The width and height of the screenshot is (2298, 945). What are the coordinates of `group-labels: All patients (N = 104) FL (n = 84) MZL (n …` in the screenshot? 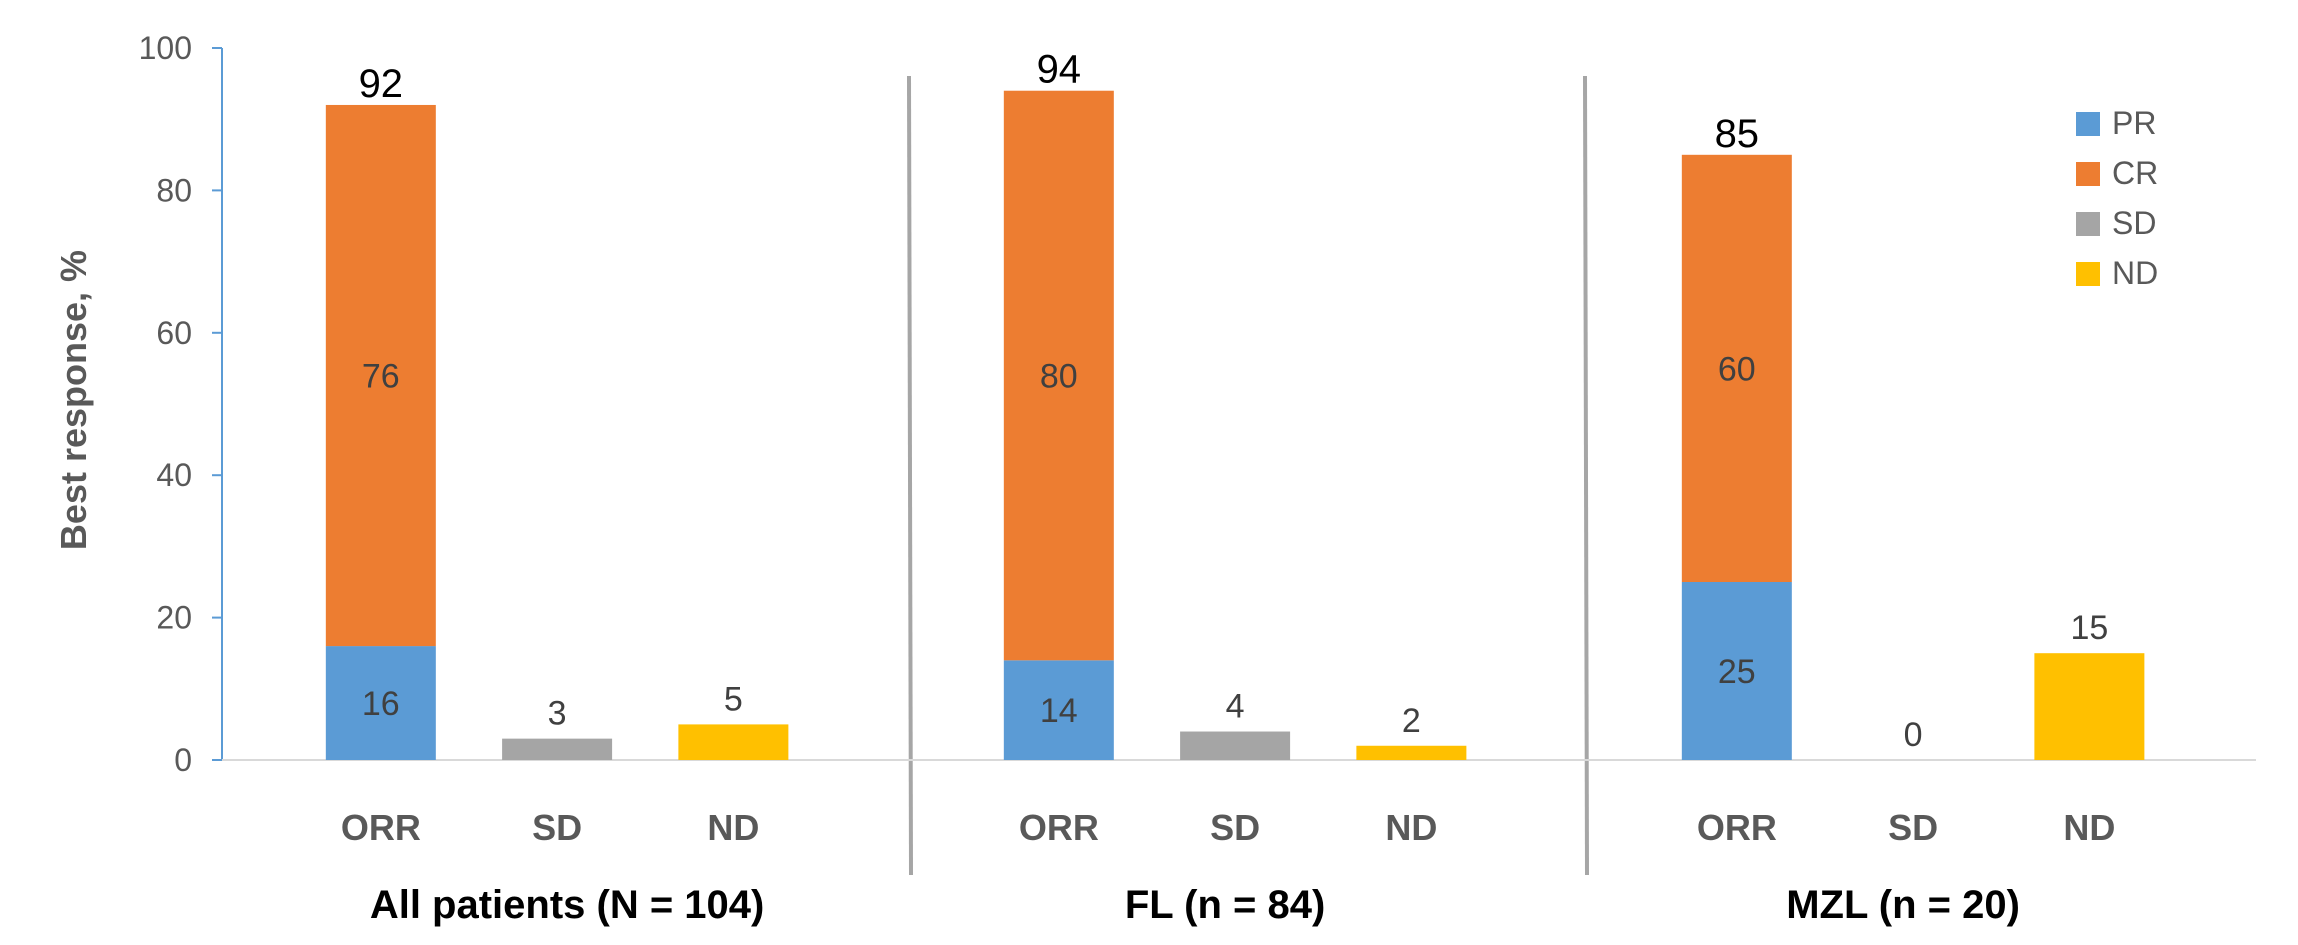 It's located at (1195, 905).